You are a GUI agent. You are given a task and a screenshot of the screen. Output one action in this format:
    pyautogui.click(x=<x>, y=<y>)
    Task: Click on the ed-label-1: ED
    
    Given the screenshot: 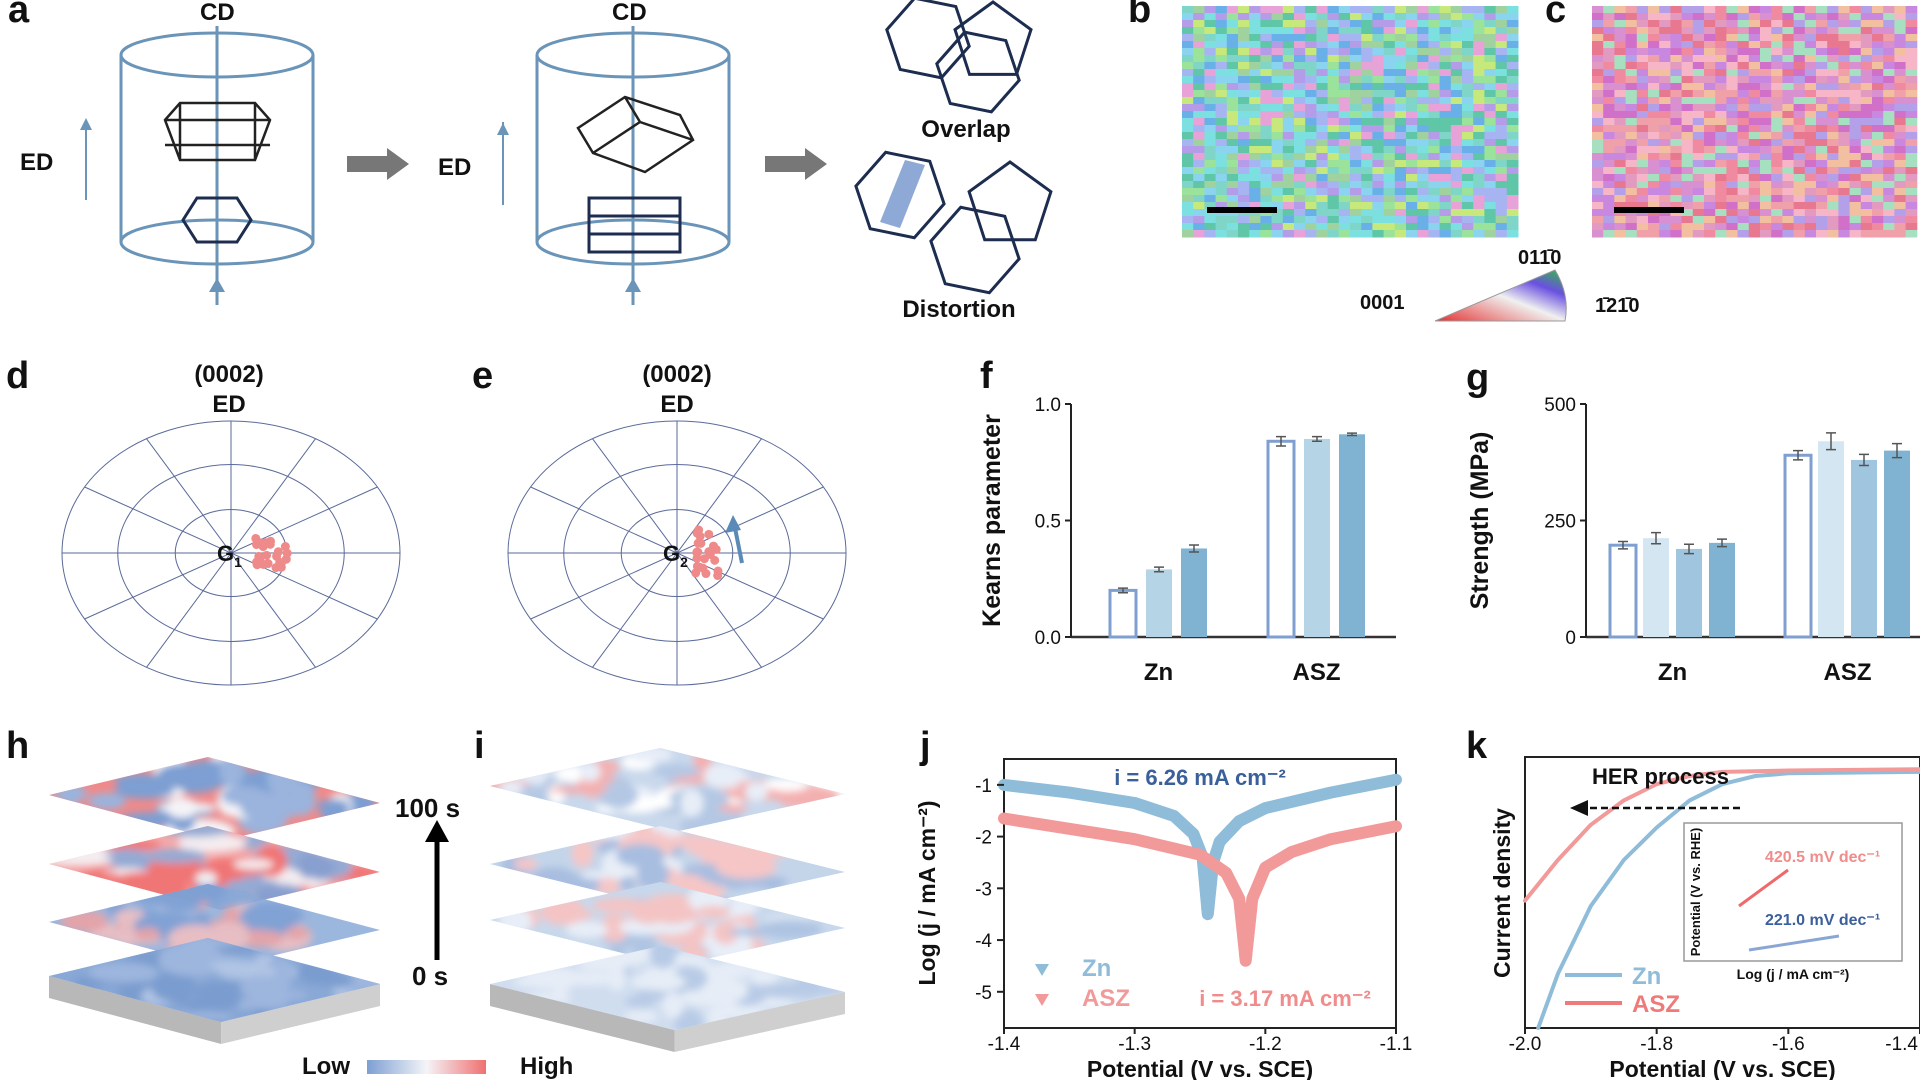 What is the action you would take?
    pyautogui.click(x=36, y=162)
    